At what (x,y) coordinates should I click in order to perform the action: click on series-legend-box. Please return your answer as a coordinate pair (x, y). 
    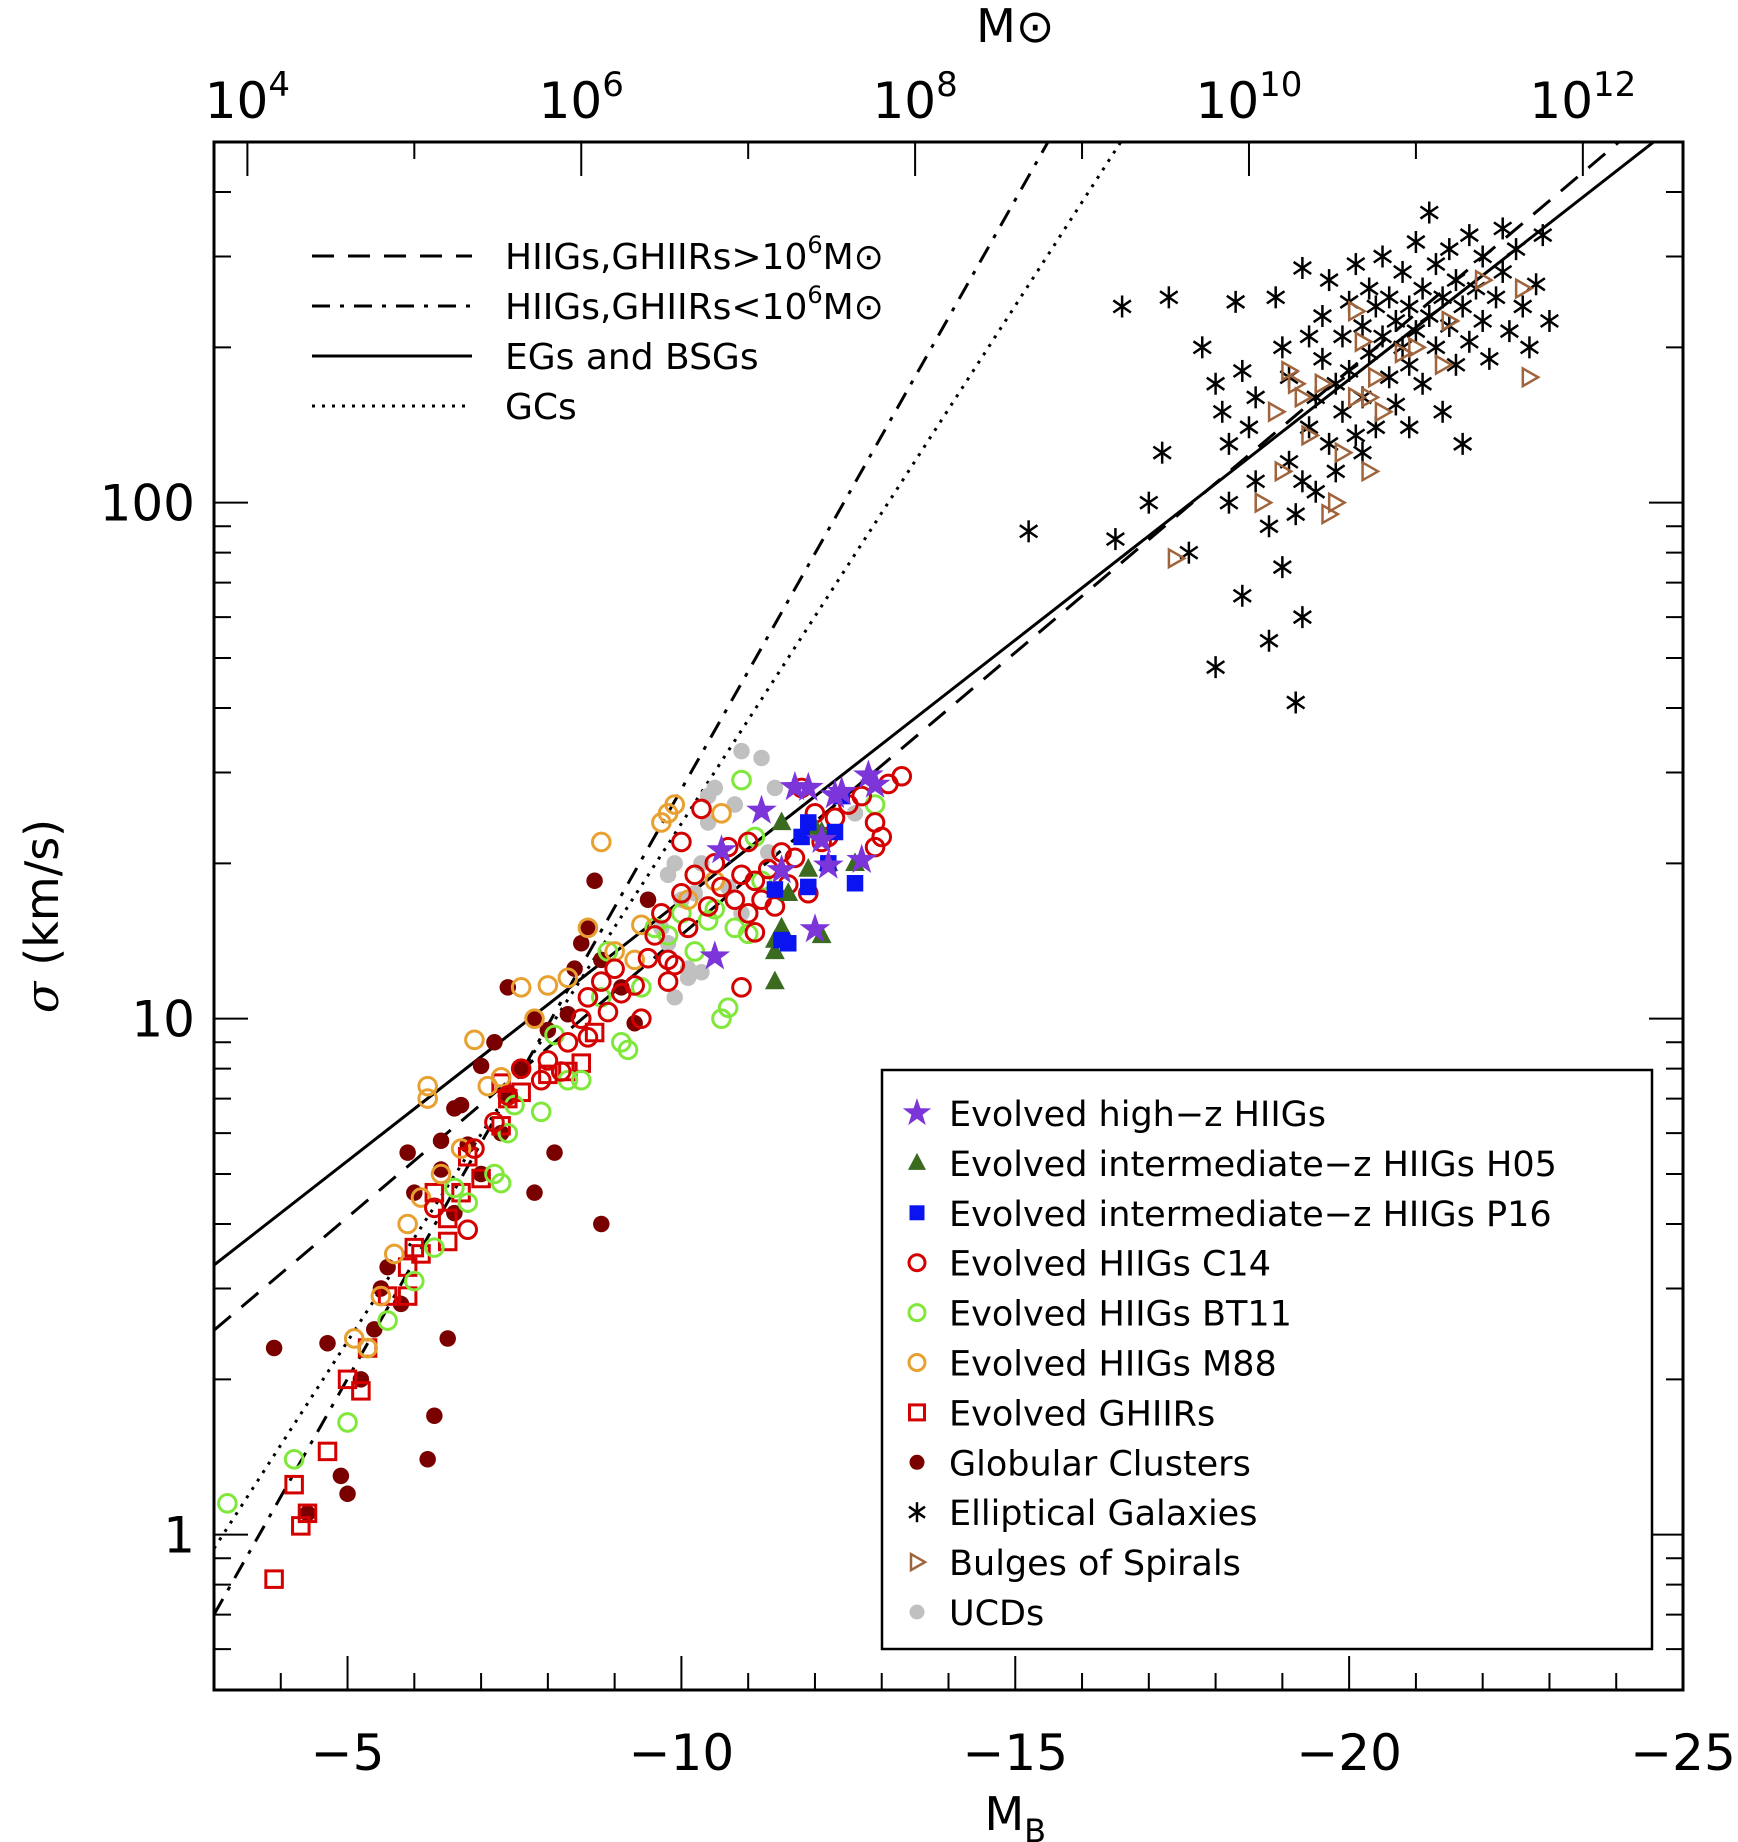
    Looking at the image, I should click on (1267, 1359).